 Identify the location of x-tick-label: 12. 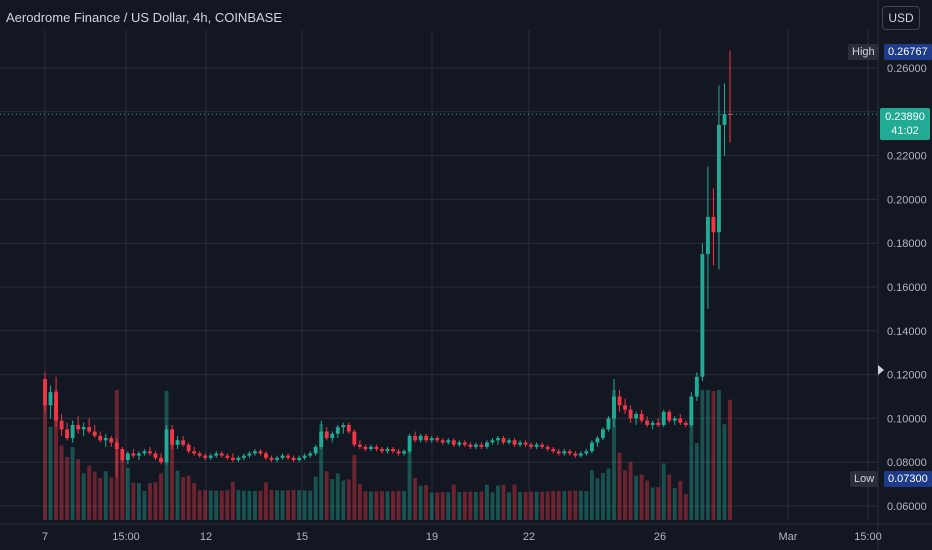
(206, 537).